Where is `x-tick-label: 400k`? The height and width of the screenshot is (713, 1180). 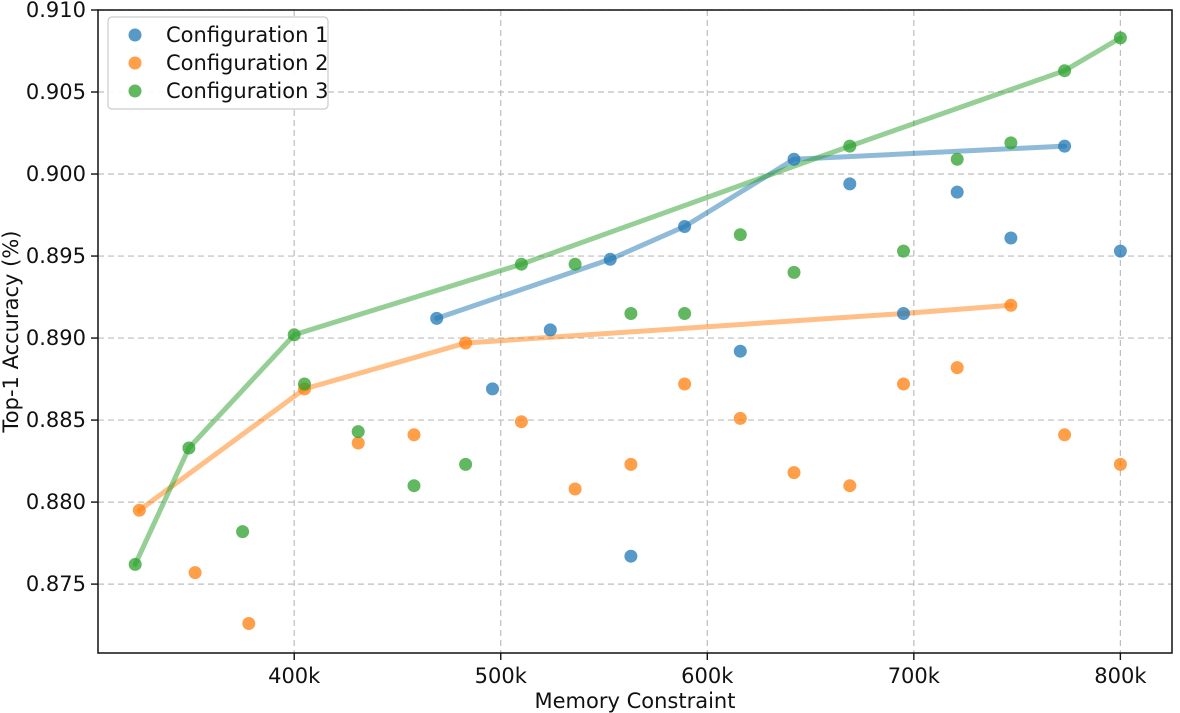 x-tick-label: 400k is located at coordinates (294, 676).